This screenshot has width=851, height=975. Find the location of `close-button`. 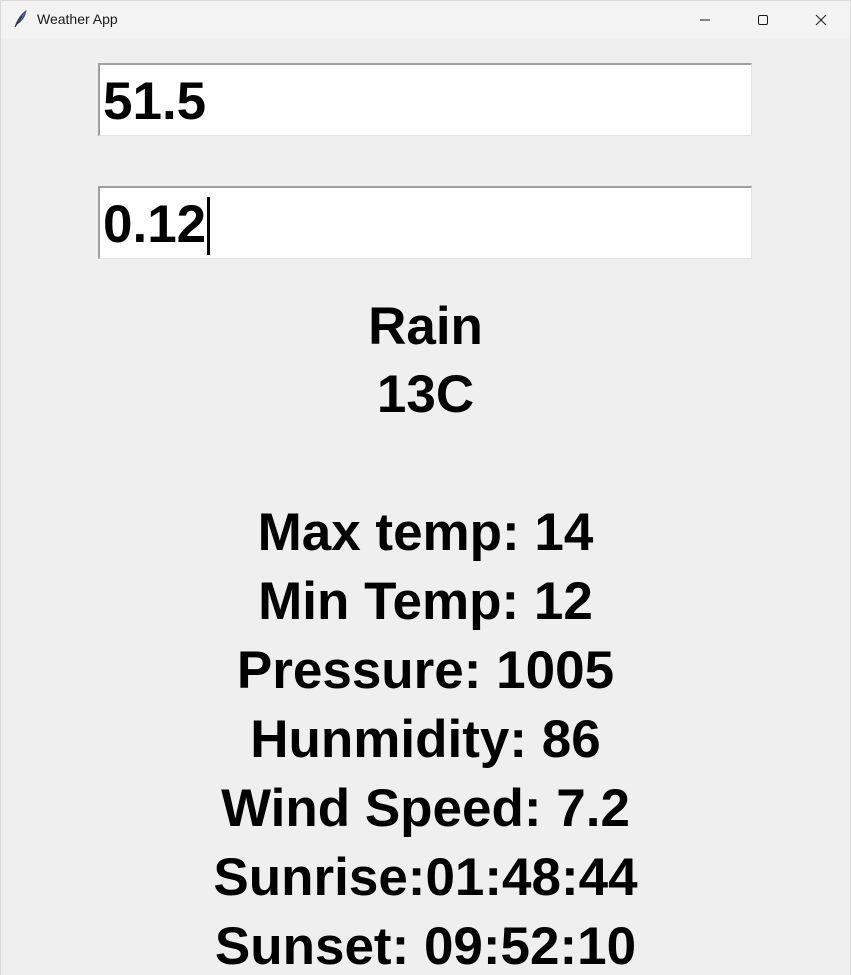

close-button is located at coordinates (821, 19).